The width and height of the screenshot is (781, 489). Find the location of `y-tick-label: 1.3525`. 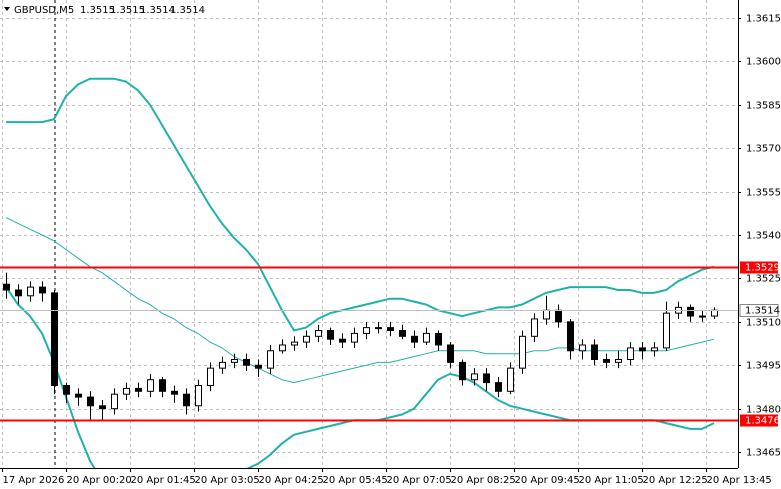

y-tick-label: 1.3525 is located at coordinates (763, 279).